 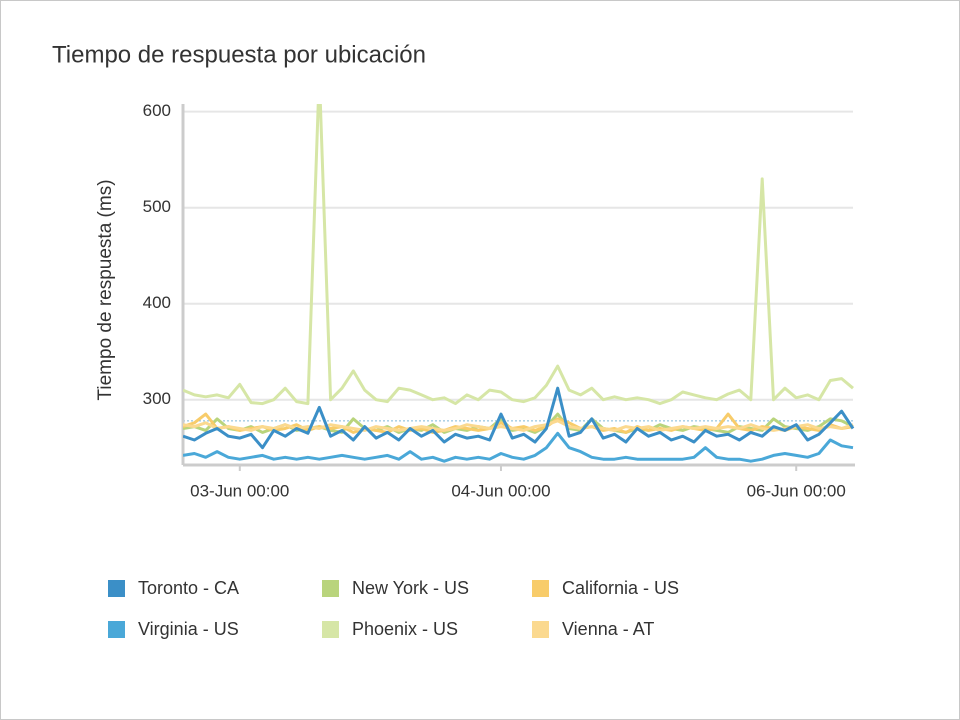 I want to click on y-tick-label: 400, so click(x=157, y=302).